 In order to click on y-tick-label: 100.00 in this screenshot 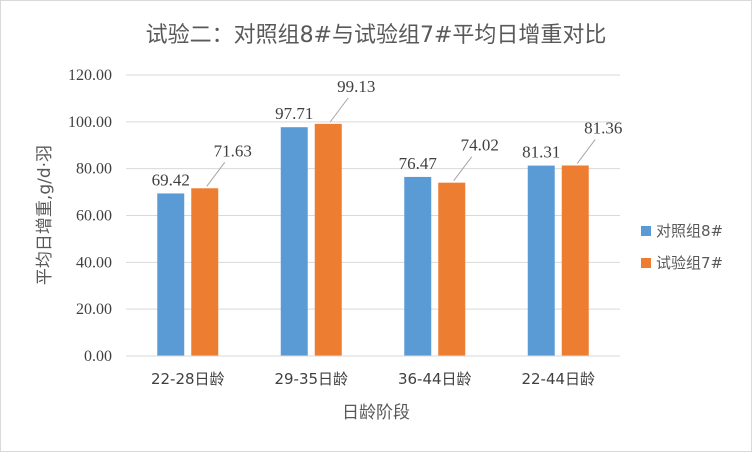, I will do `click(90, 122)`.